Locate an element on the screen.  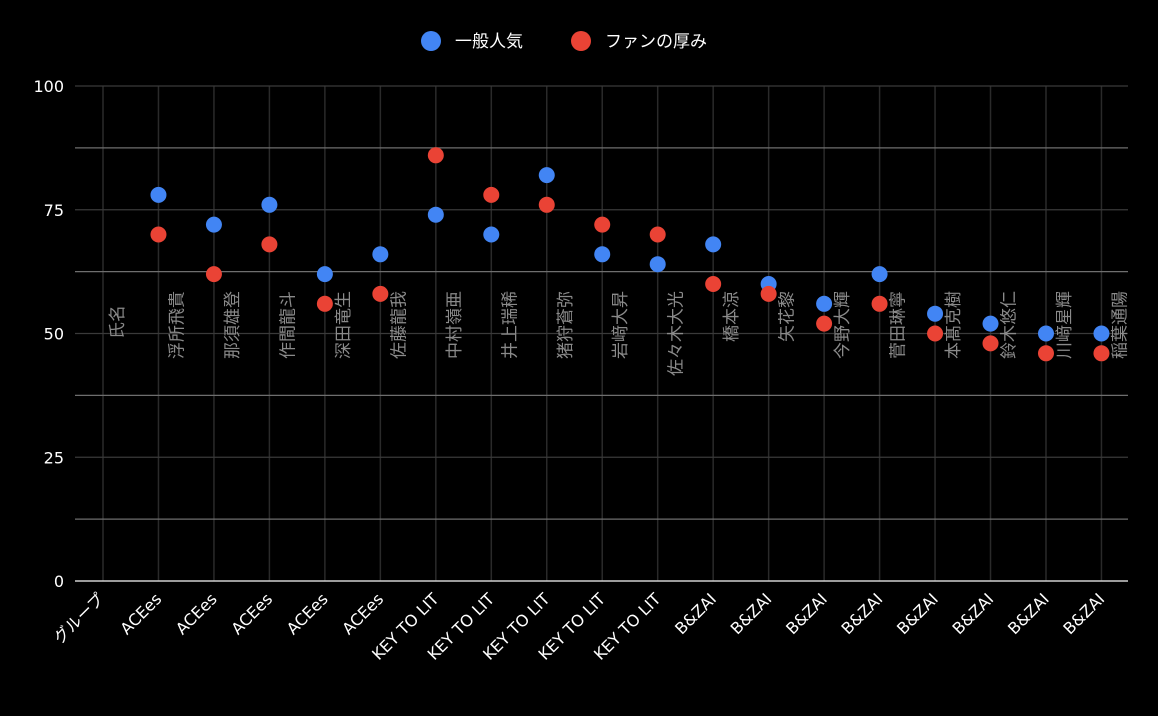
member-name-label: 本髙克樹 is located at coordinates (954, 325).